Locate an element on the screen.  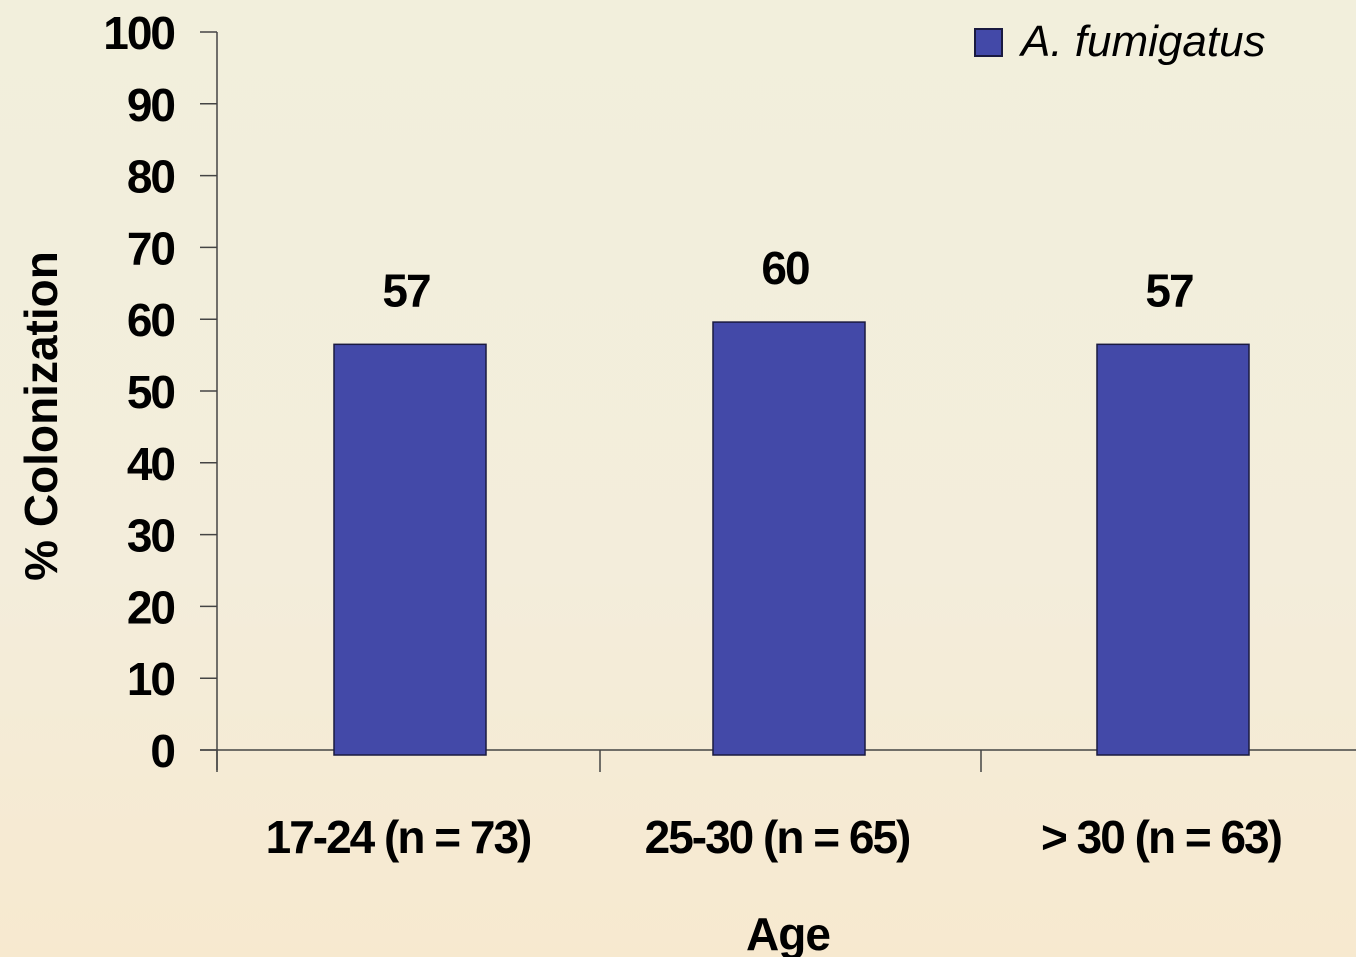
legend-label: A. fumigatus is located at coordinates (1142, 41).